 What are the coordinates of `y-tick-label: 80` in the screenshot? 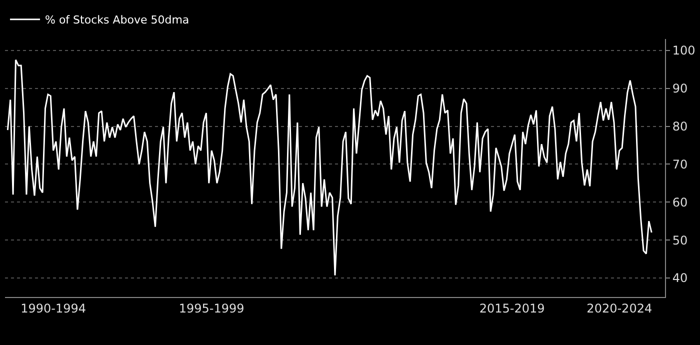 It's located at (680, 126).